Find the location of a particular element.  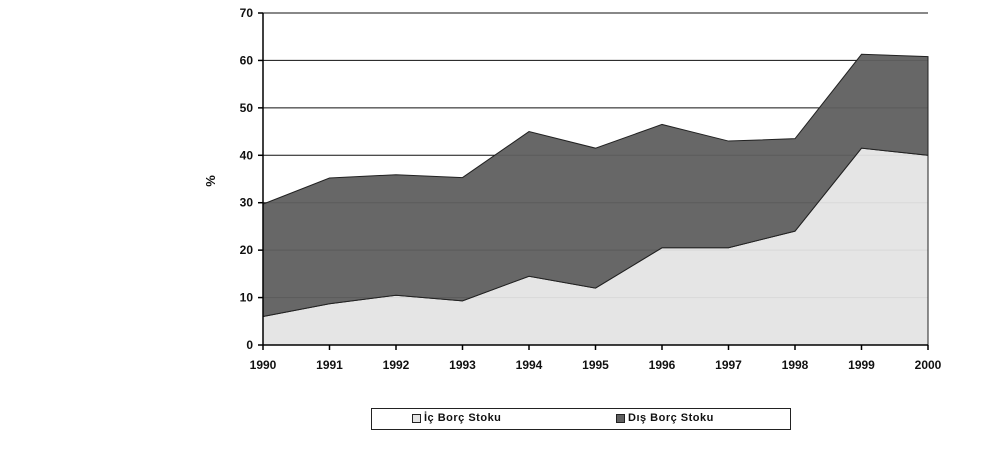

x-tick-label-2000: 2000 is located at coordinates (928, 365).